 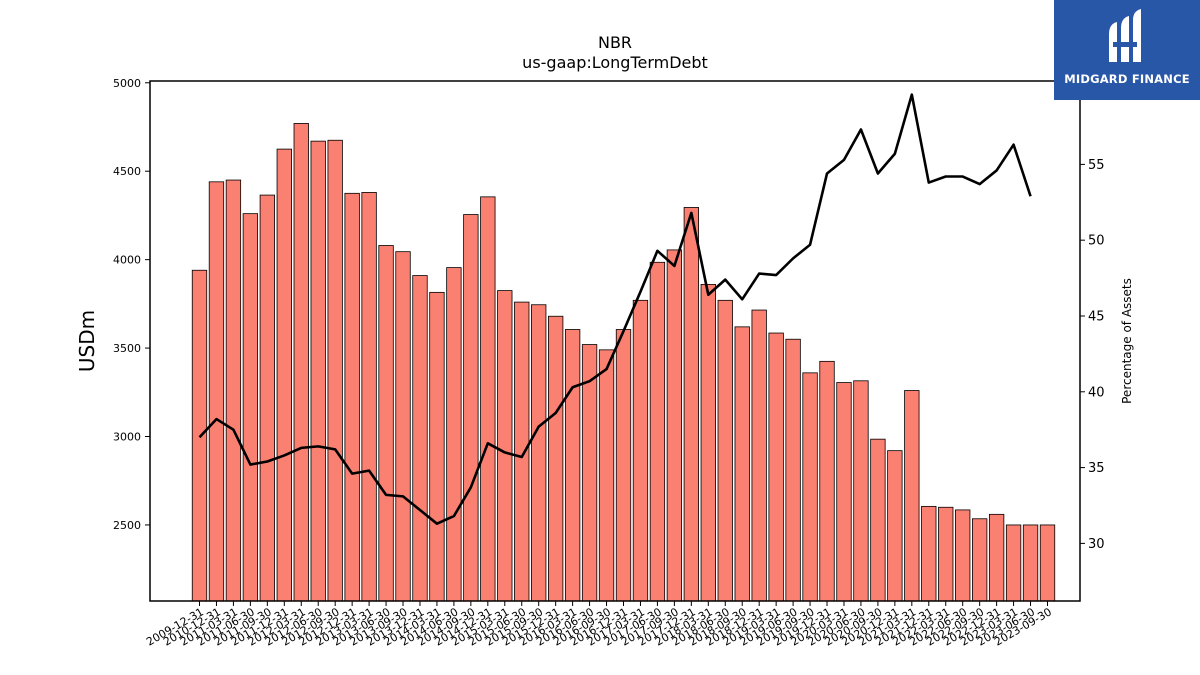 I want to click on y2-tick-label: 30, so click(x=1096, y=544).